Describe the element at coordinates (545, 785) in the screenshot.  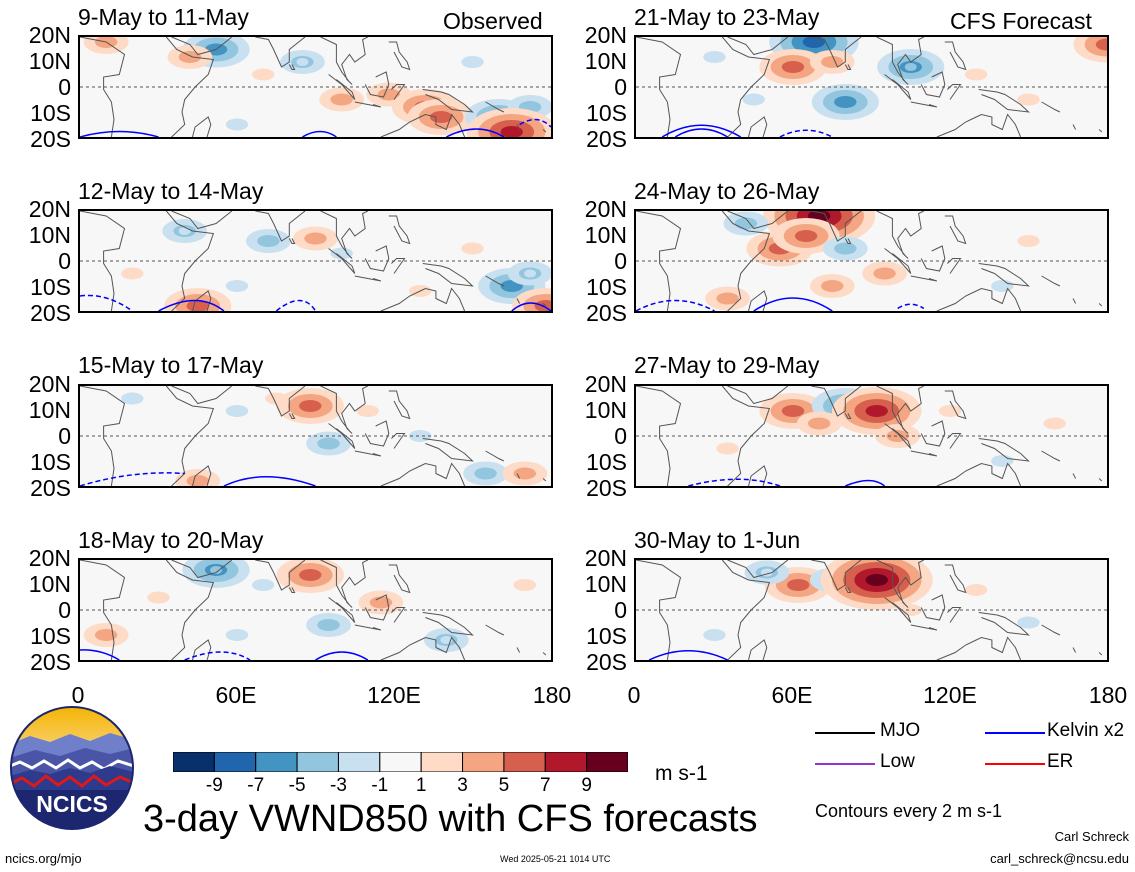
I see `colorbar-tick-label: 7` at that location.